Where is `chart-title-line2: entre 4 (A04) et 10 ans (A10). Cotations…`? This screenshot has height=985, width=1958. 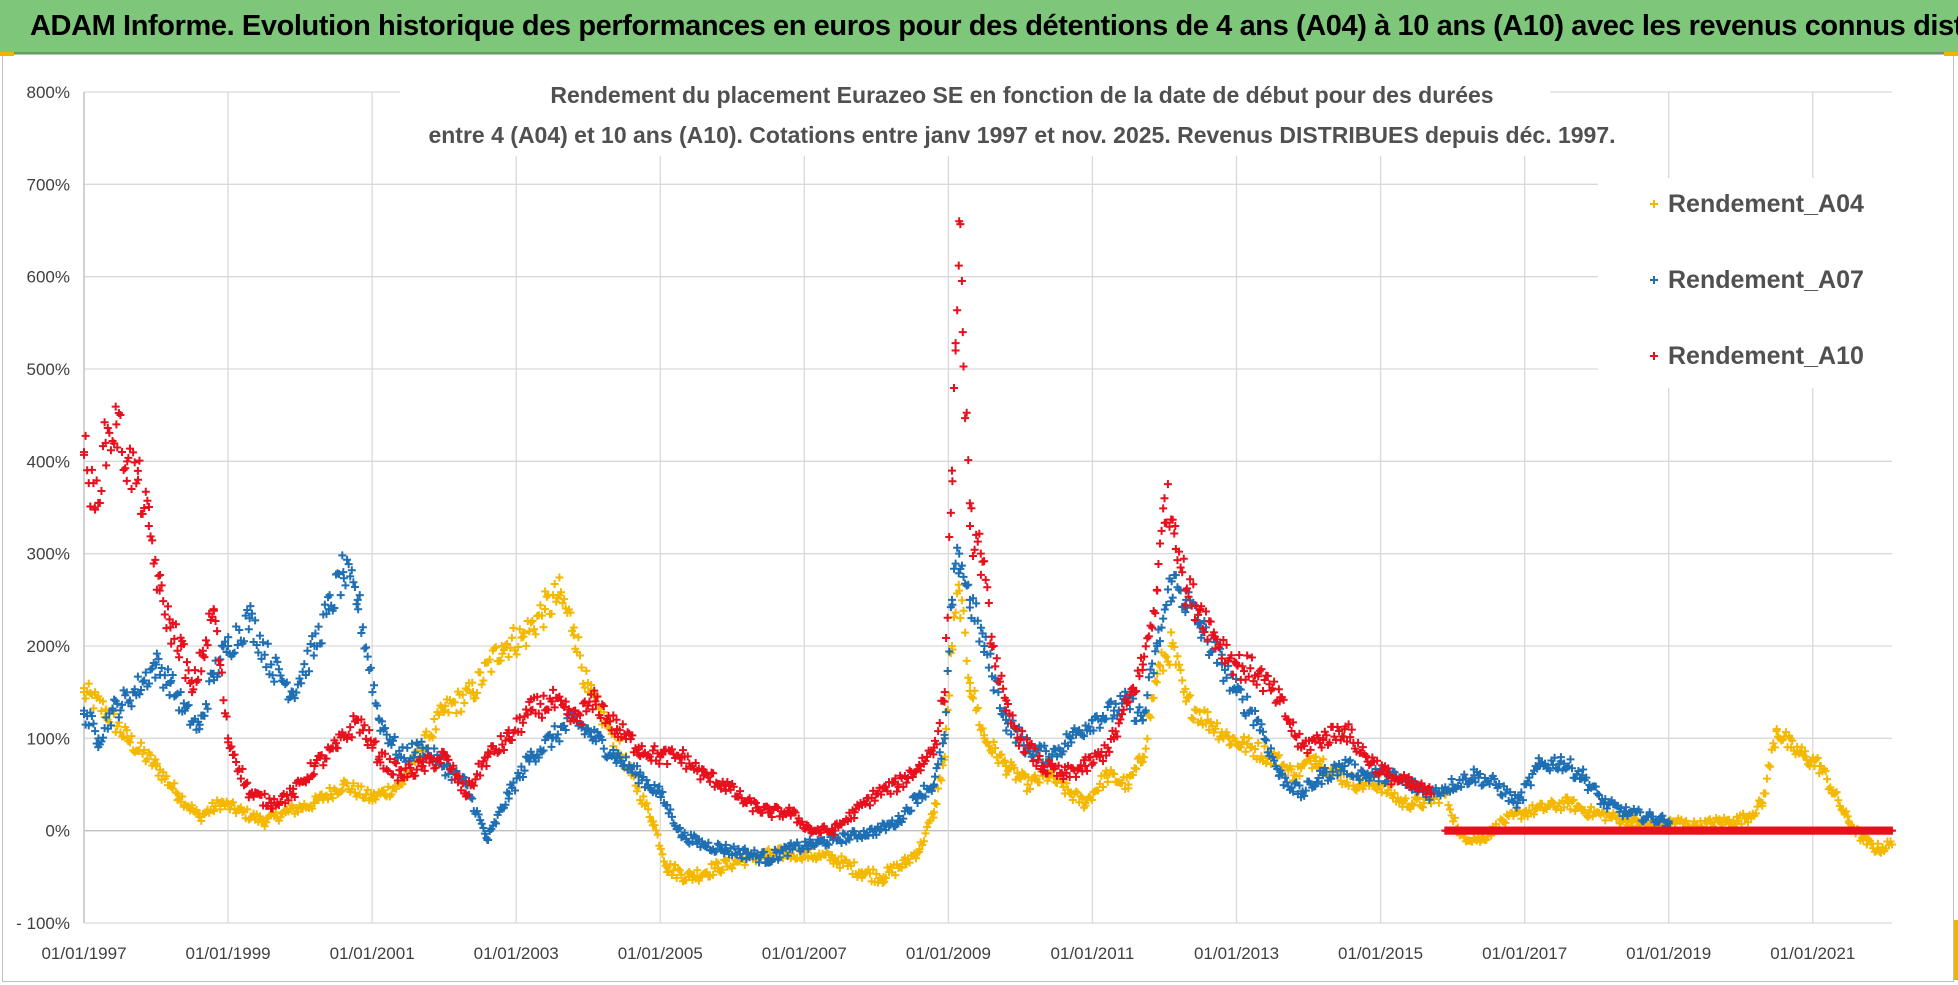
chart-title-line2: entre 4 (A04) et 10 ans (A10). Cotations… is located at coordinates (1021, 135).